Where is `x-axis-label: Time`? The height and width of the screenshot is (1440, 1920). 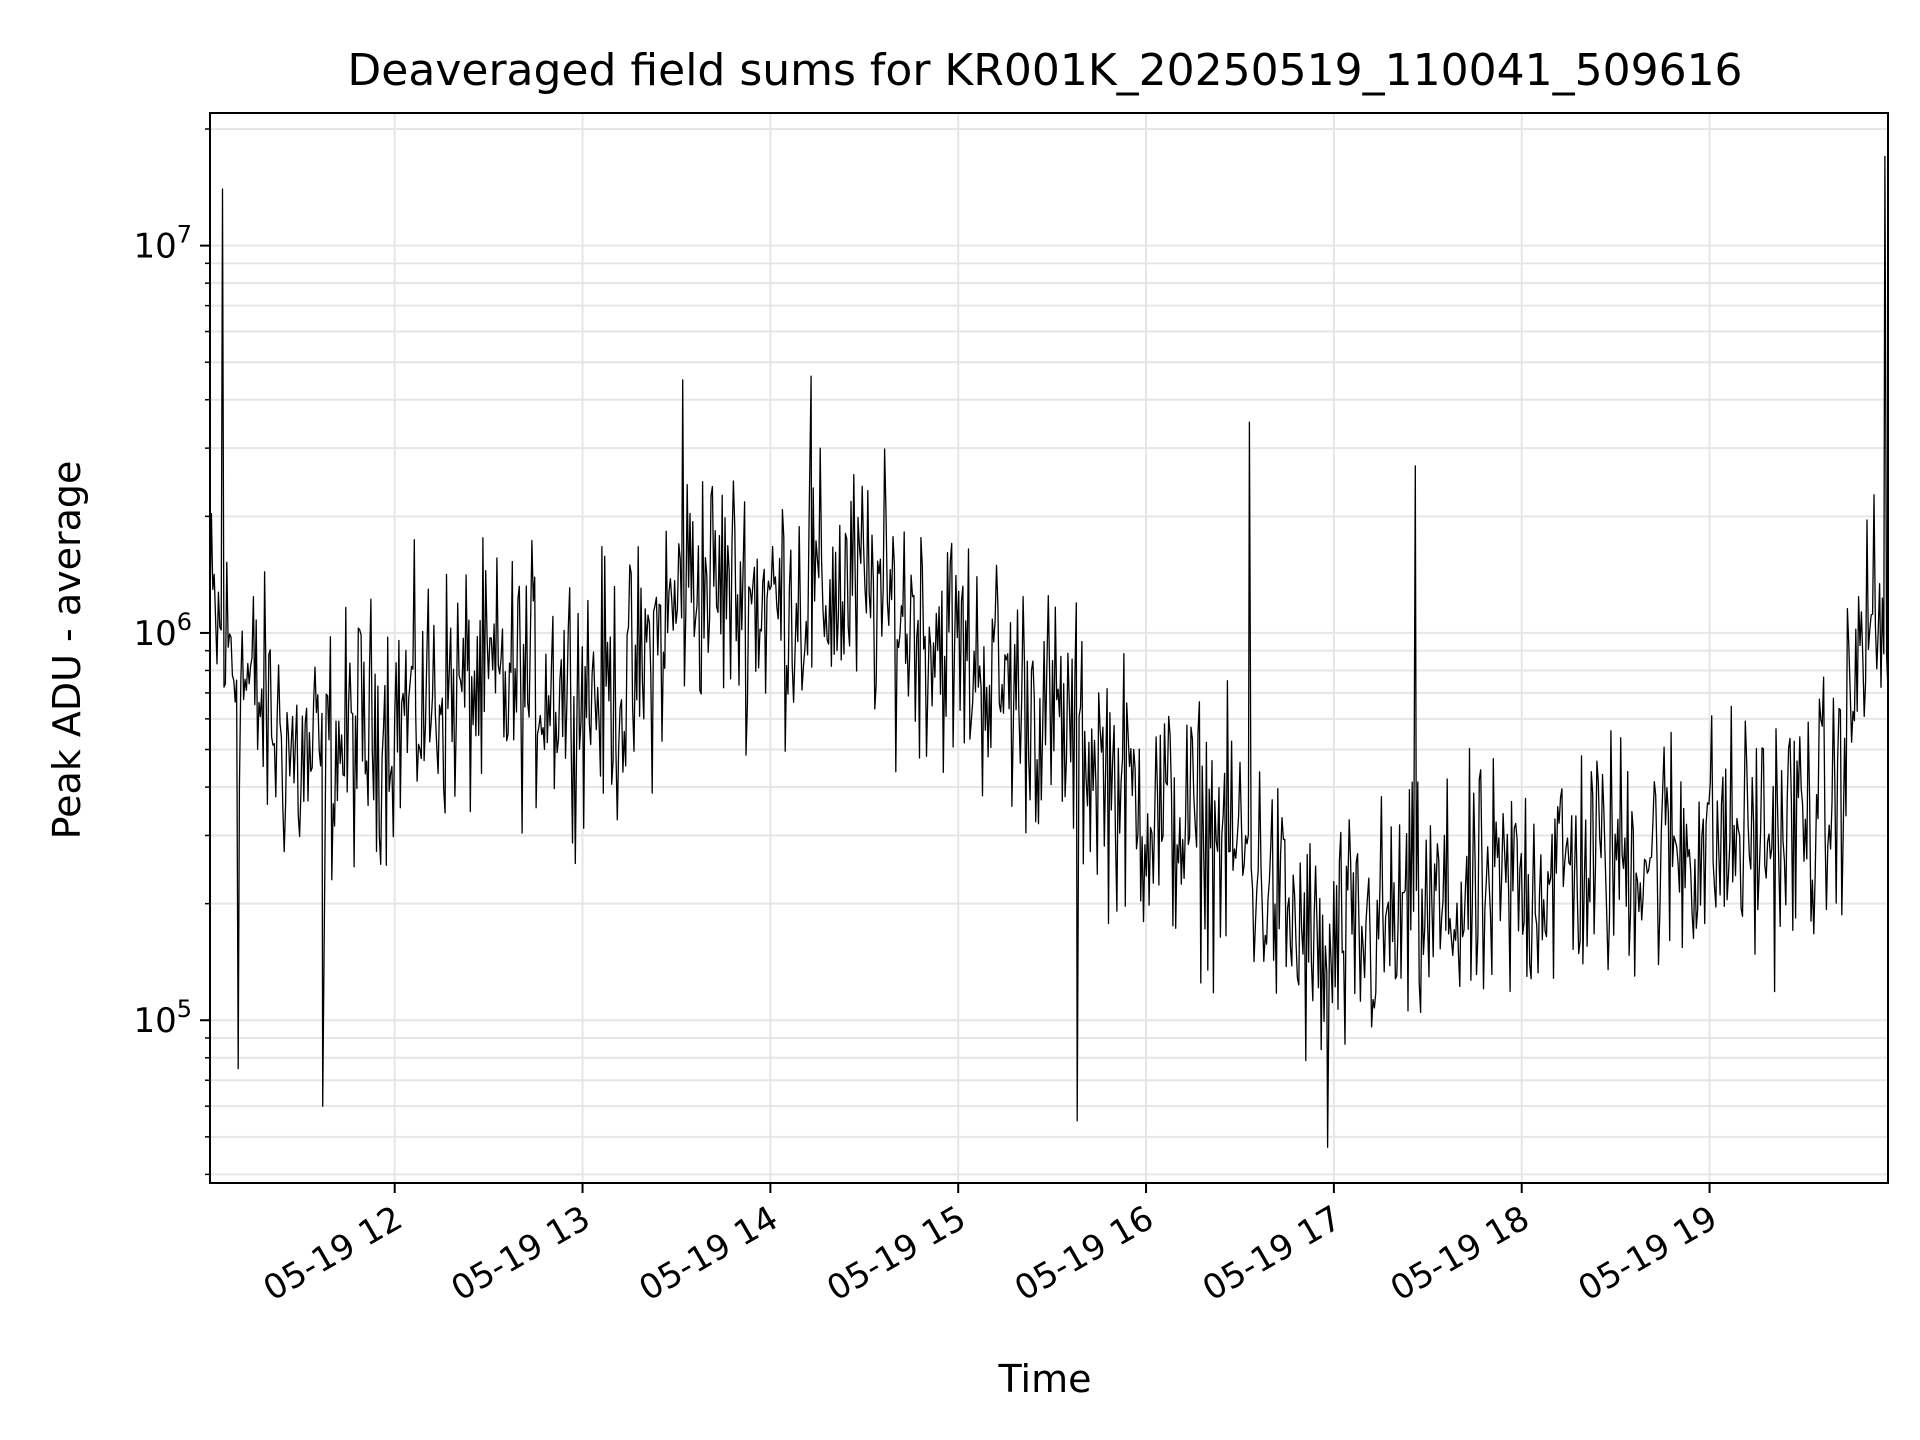 x-axis-label: Time is located at coordinates (1045, 1379).